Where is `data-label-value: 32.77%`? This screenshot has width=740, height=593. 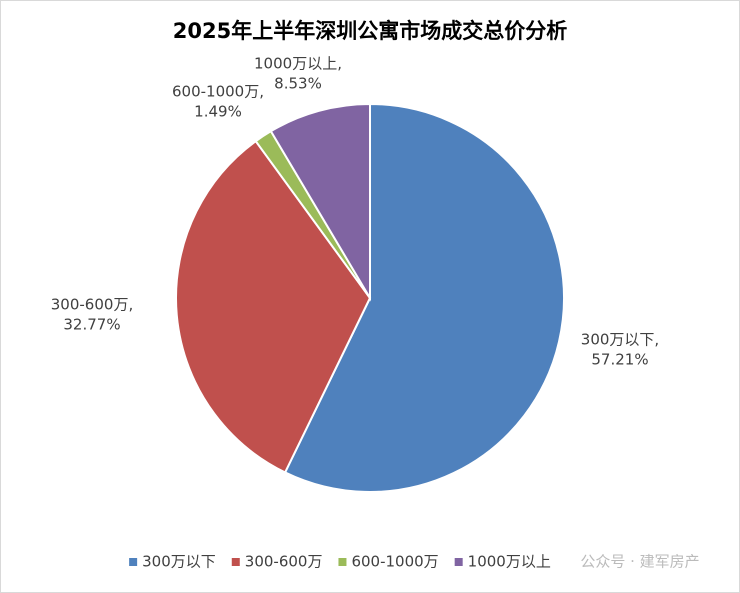 data-label-value: 32.77% is located at coordinates (91, 325).